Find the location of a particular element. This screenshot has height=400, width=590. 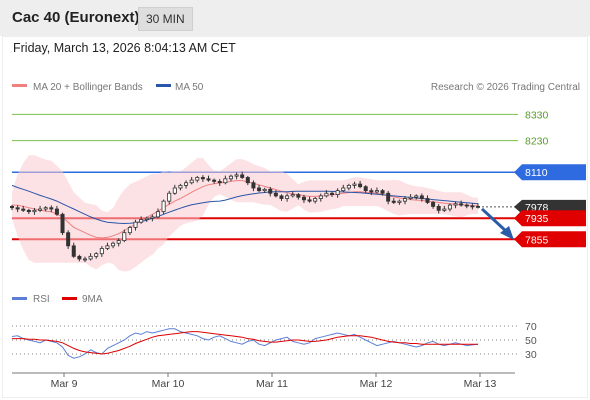

rsi-tick-70: 70 is located at coordinates (531, 327).